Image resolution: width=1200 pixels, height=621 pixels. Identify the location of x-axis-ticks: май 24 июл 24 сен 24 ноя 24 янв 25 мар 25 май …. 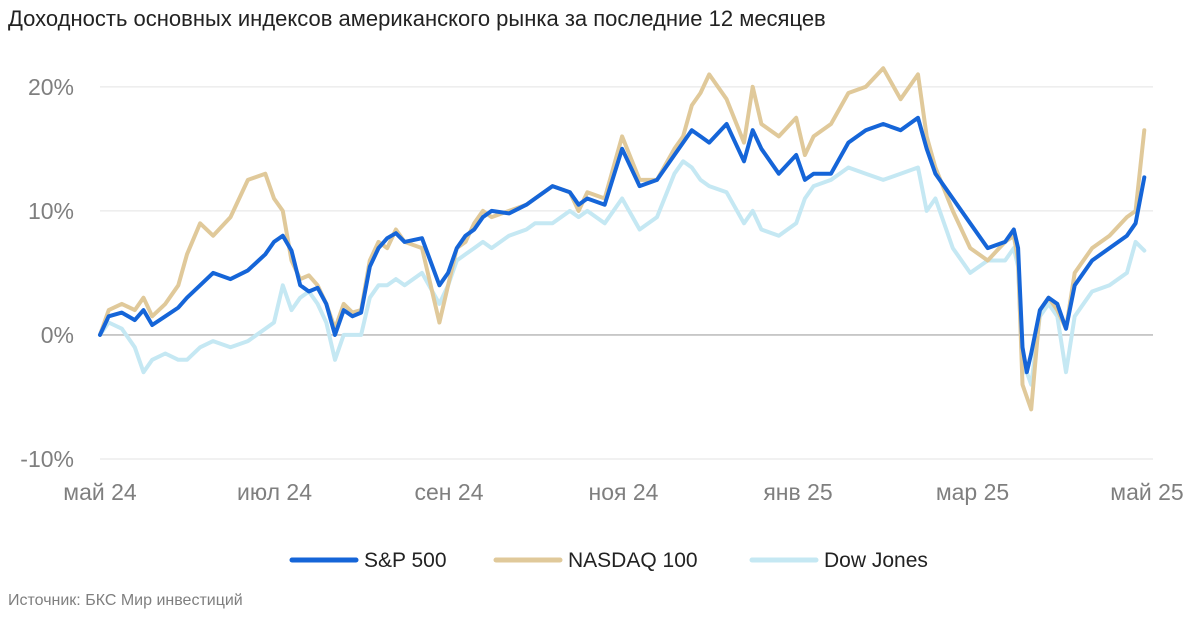
(623, 492).